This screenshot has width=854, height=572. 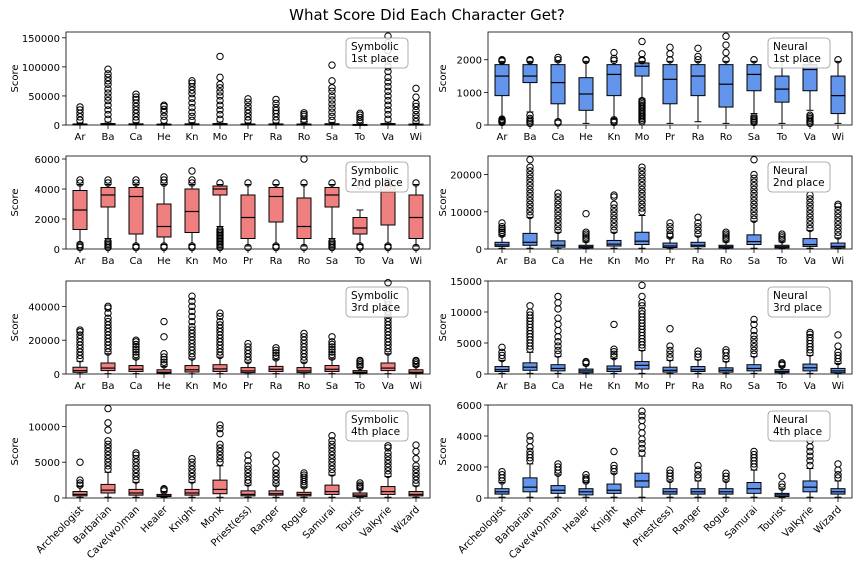 What do you see at coordinates (810, 261) in the screenshot?
I see `x-tick-label: Va` at bounding box center [810, 261].